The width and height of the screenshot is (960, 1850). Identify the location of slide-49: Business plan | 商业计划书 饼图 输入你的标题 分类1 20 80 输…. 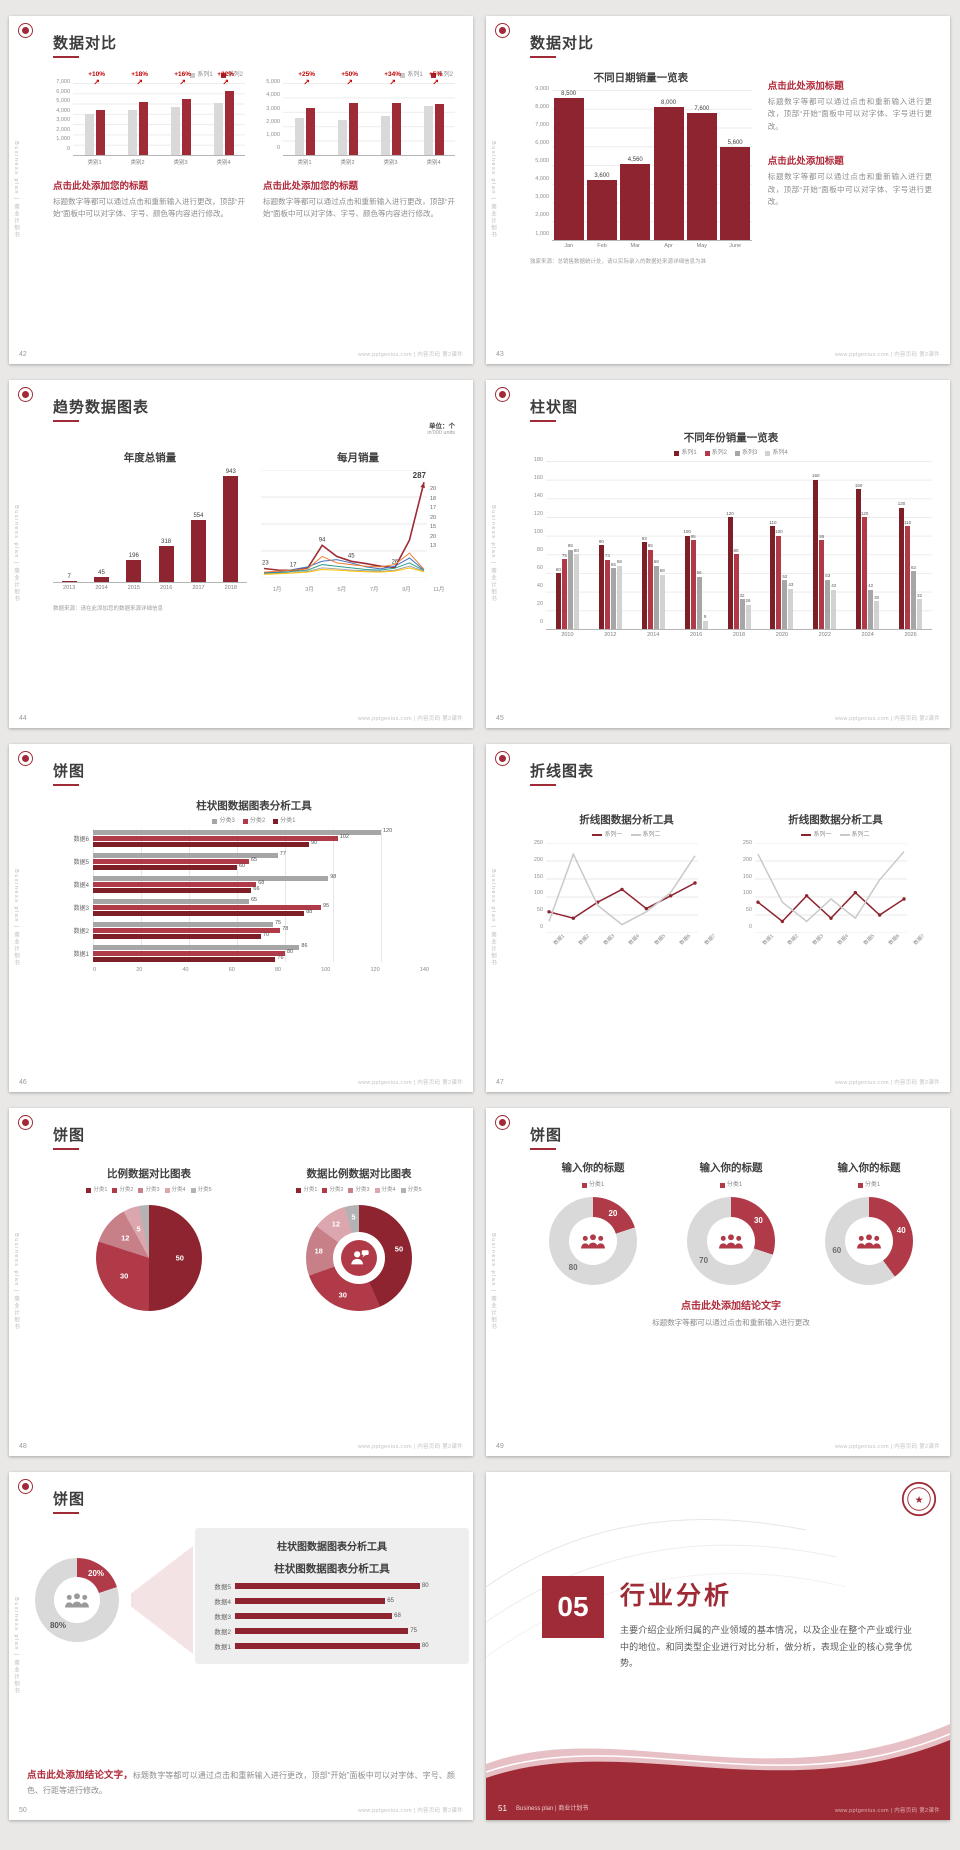
(718, 1282).